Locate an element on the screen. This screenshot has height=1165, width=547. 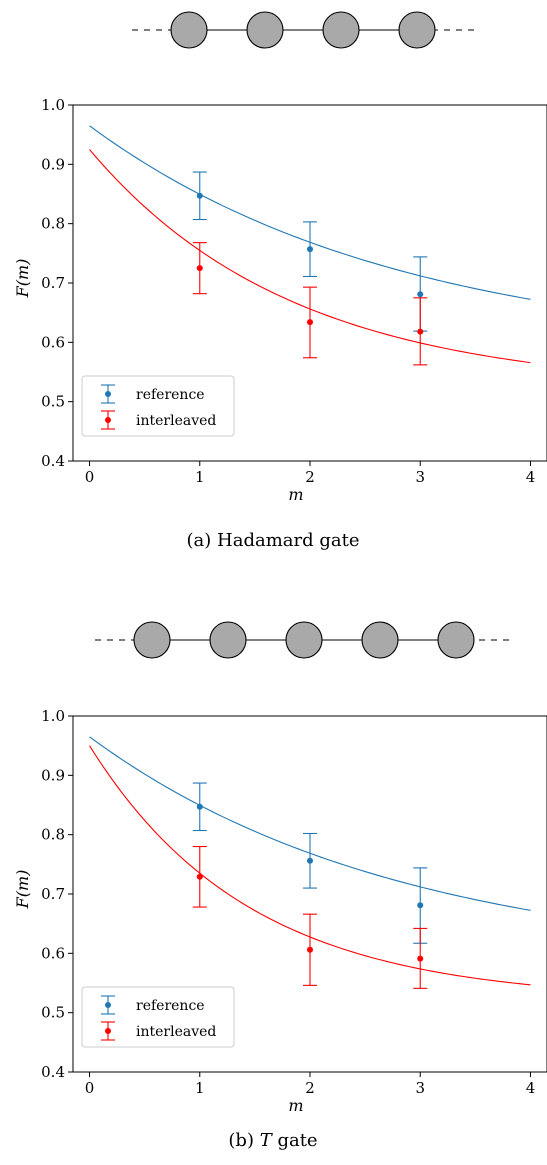
figure-caption: (a) Hadamard gate is located at coordinates (273, 540).